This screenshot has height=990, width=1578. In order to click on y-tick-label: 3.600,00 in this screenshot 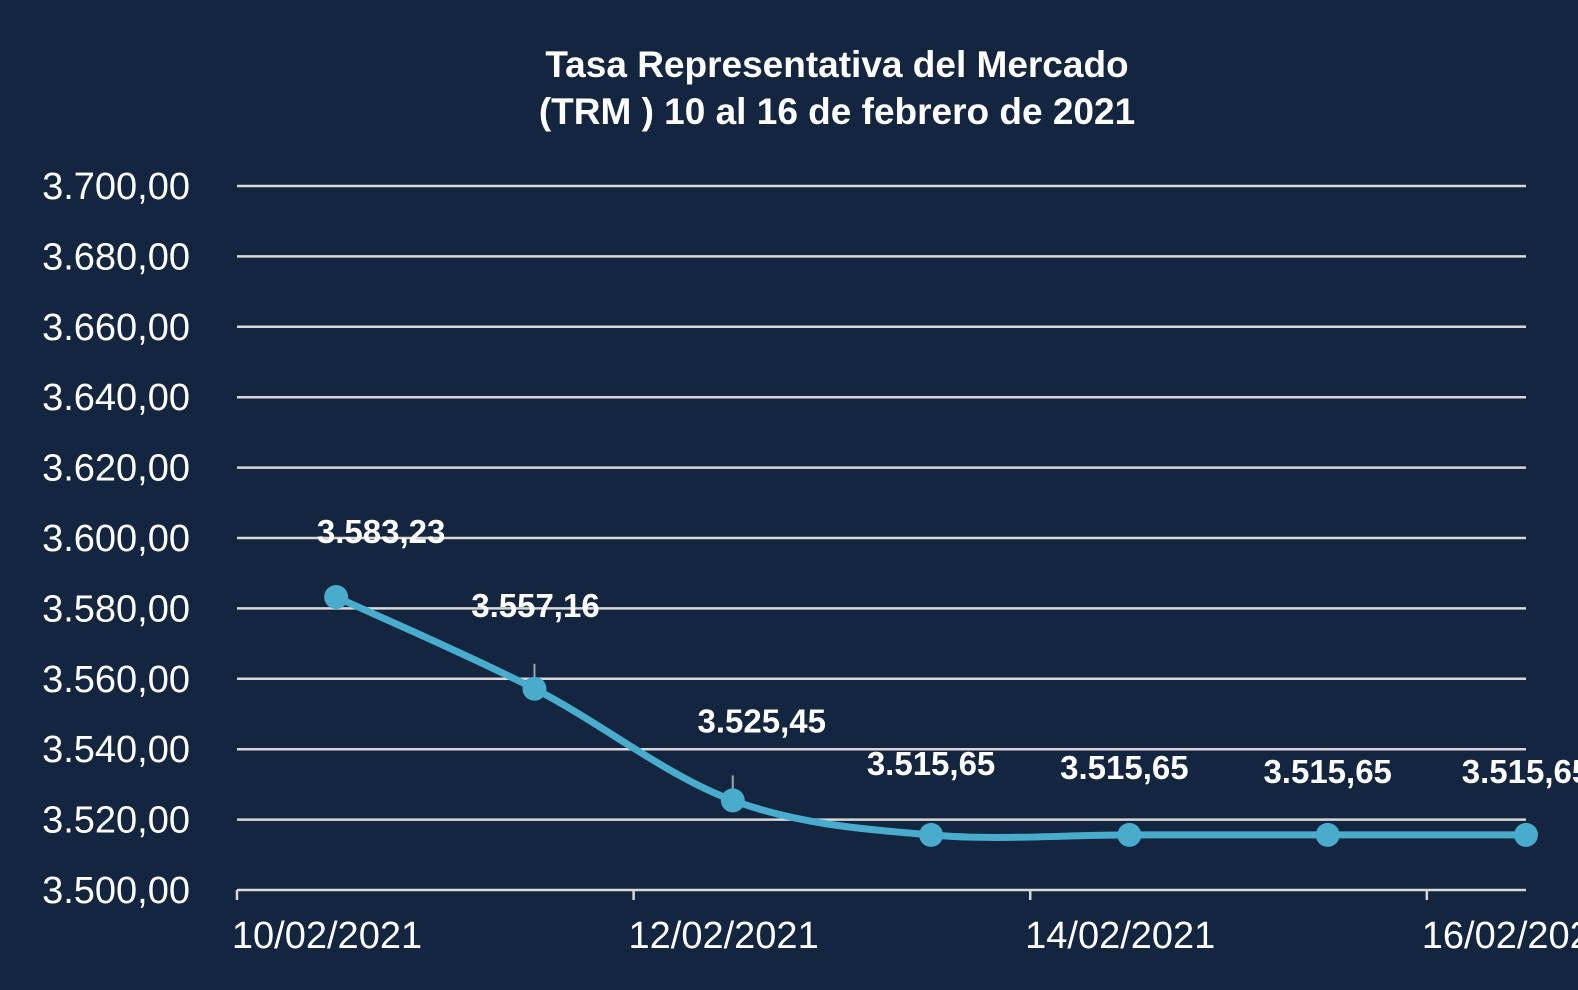, I will do `click(116, 539)`.